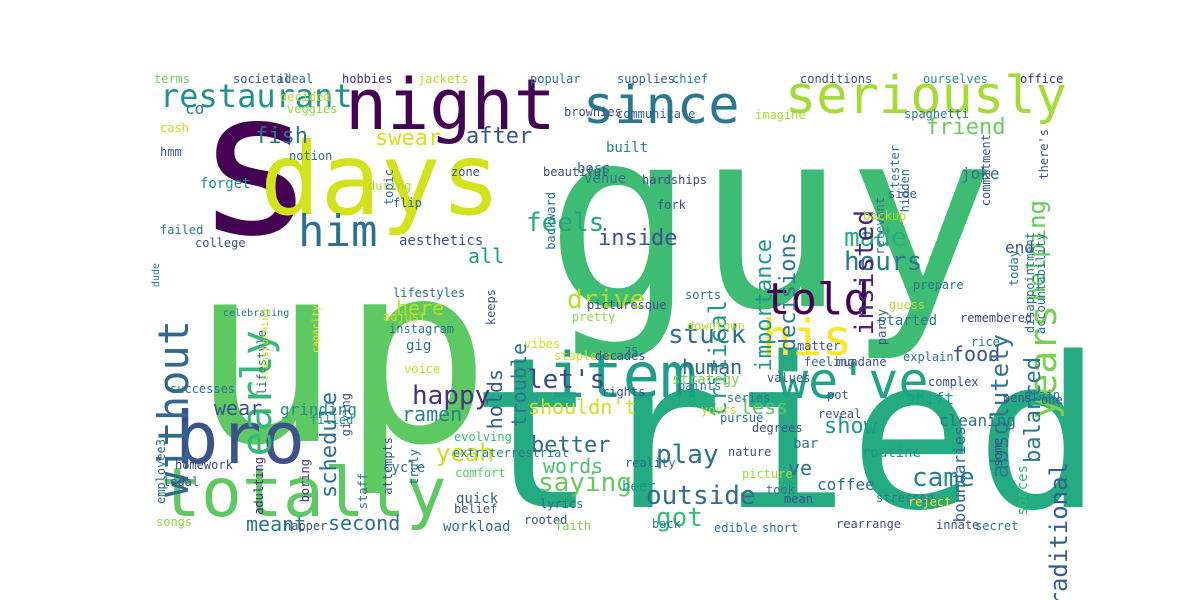  I want to click on cloud-word: traditional, so click(1059, 531).